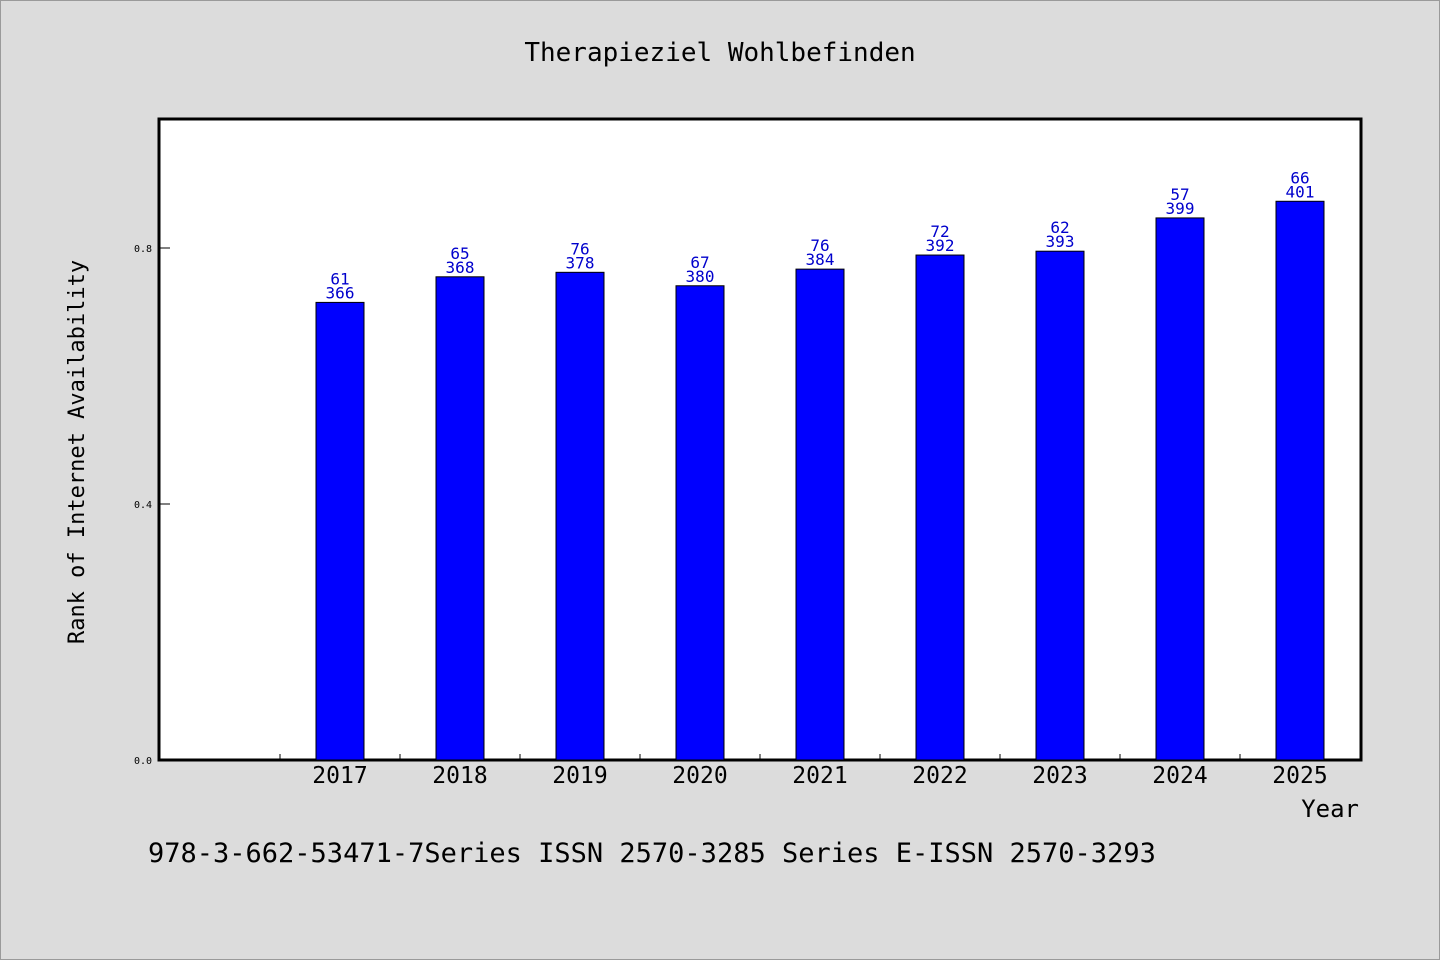  I want to click on x-axis: 2017 2018 2019 2020 2021 2022 2023 2024 2025, so click(803, 771).